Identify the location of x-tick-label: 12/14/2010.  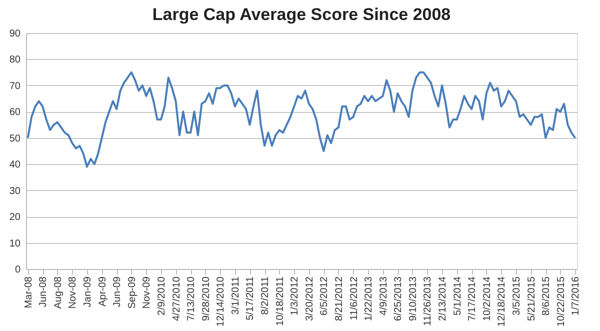
(221, 301).